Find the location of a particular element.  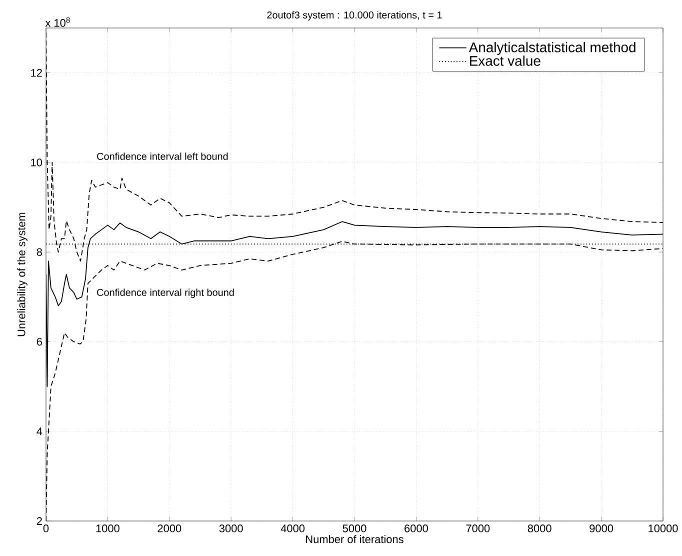

y-tick-label: 10 is located at coordinates (36, 162).